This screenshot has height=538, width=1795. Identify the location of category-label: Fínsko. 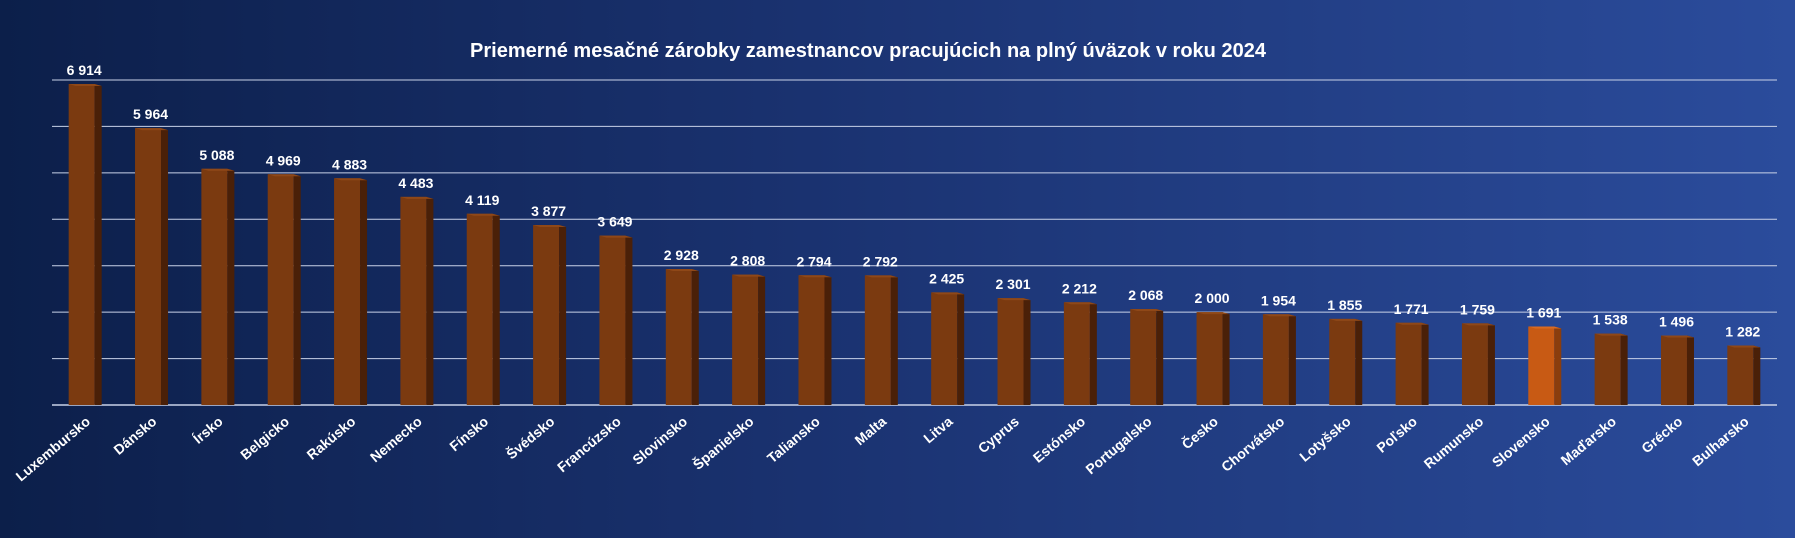
(468, 433).